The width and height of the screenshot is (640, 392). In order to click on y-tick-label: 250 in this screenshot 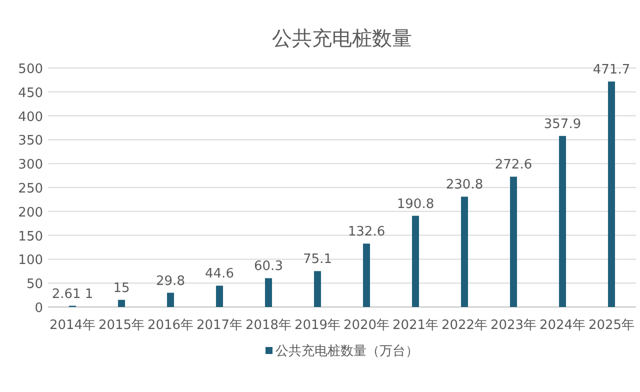, I will do `click(30, 189)`.